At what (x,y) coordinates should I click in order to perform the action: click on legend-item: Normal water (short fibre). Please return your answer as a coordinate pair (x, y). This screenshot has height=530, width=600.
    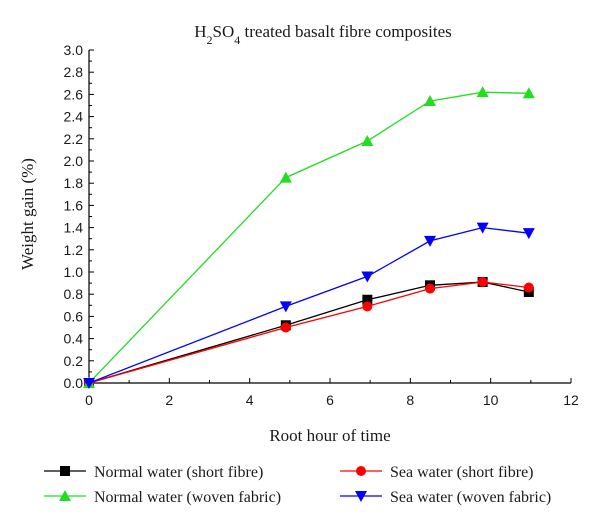
    Looking at the image, I should click on (153, 472).